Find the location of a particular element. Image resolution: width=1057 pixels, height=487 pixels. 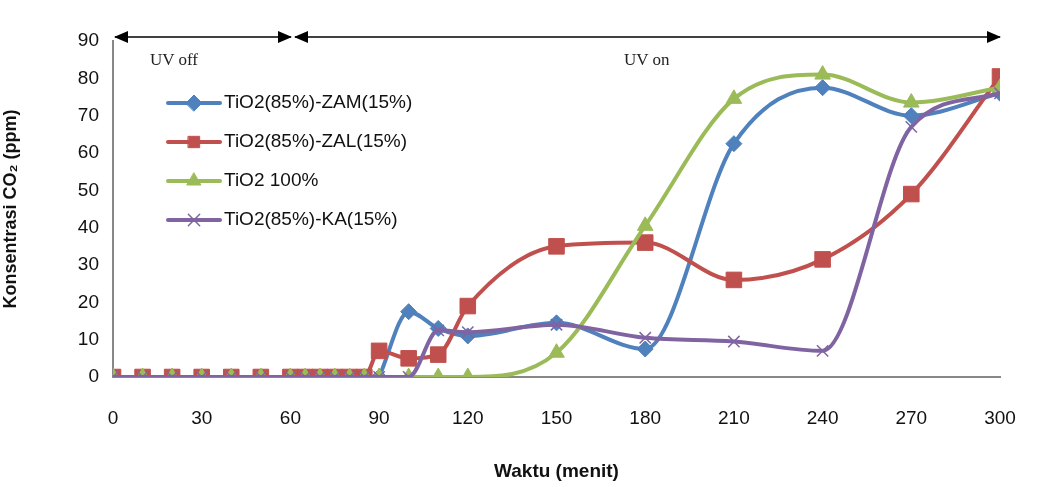

x-tick-label: 240 is located at coordinates (822, 417).